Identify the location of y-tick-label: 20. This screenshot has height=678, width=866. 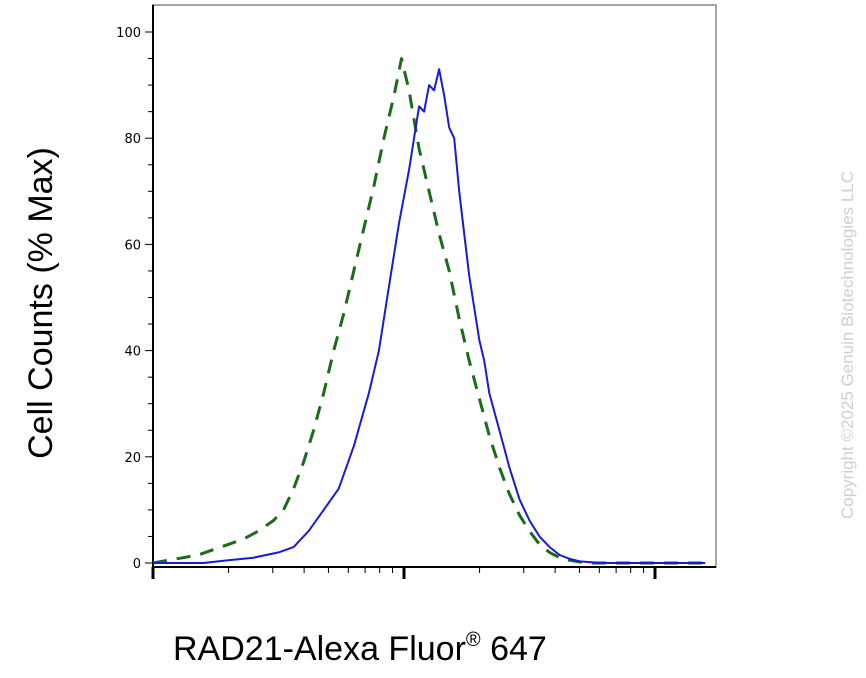
(132, 458).